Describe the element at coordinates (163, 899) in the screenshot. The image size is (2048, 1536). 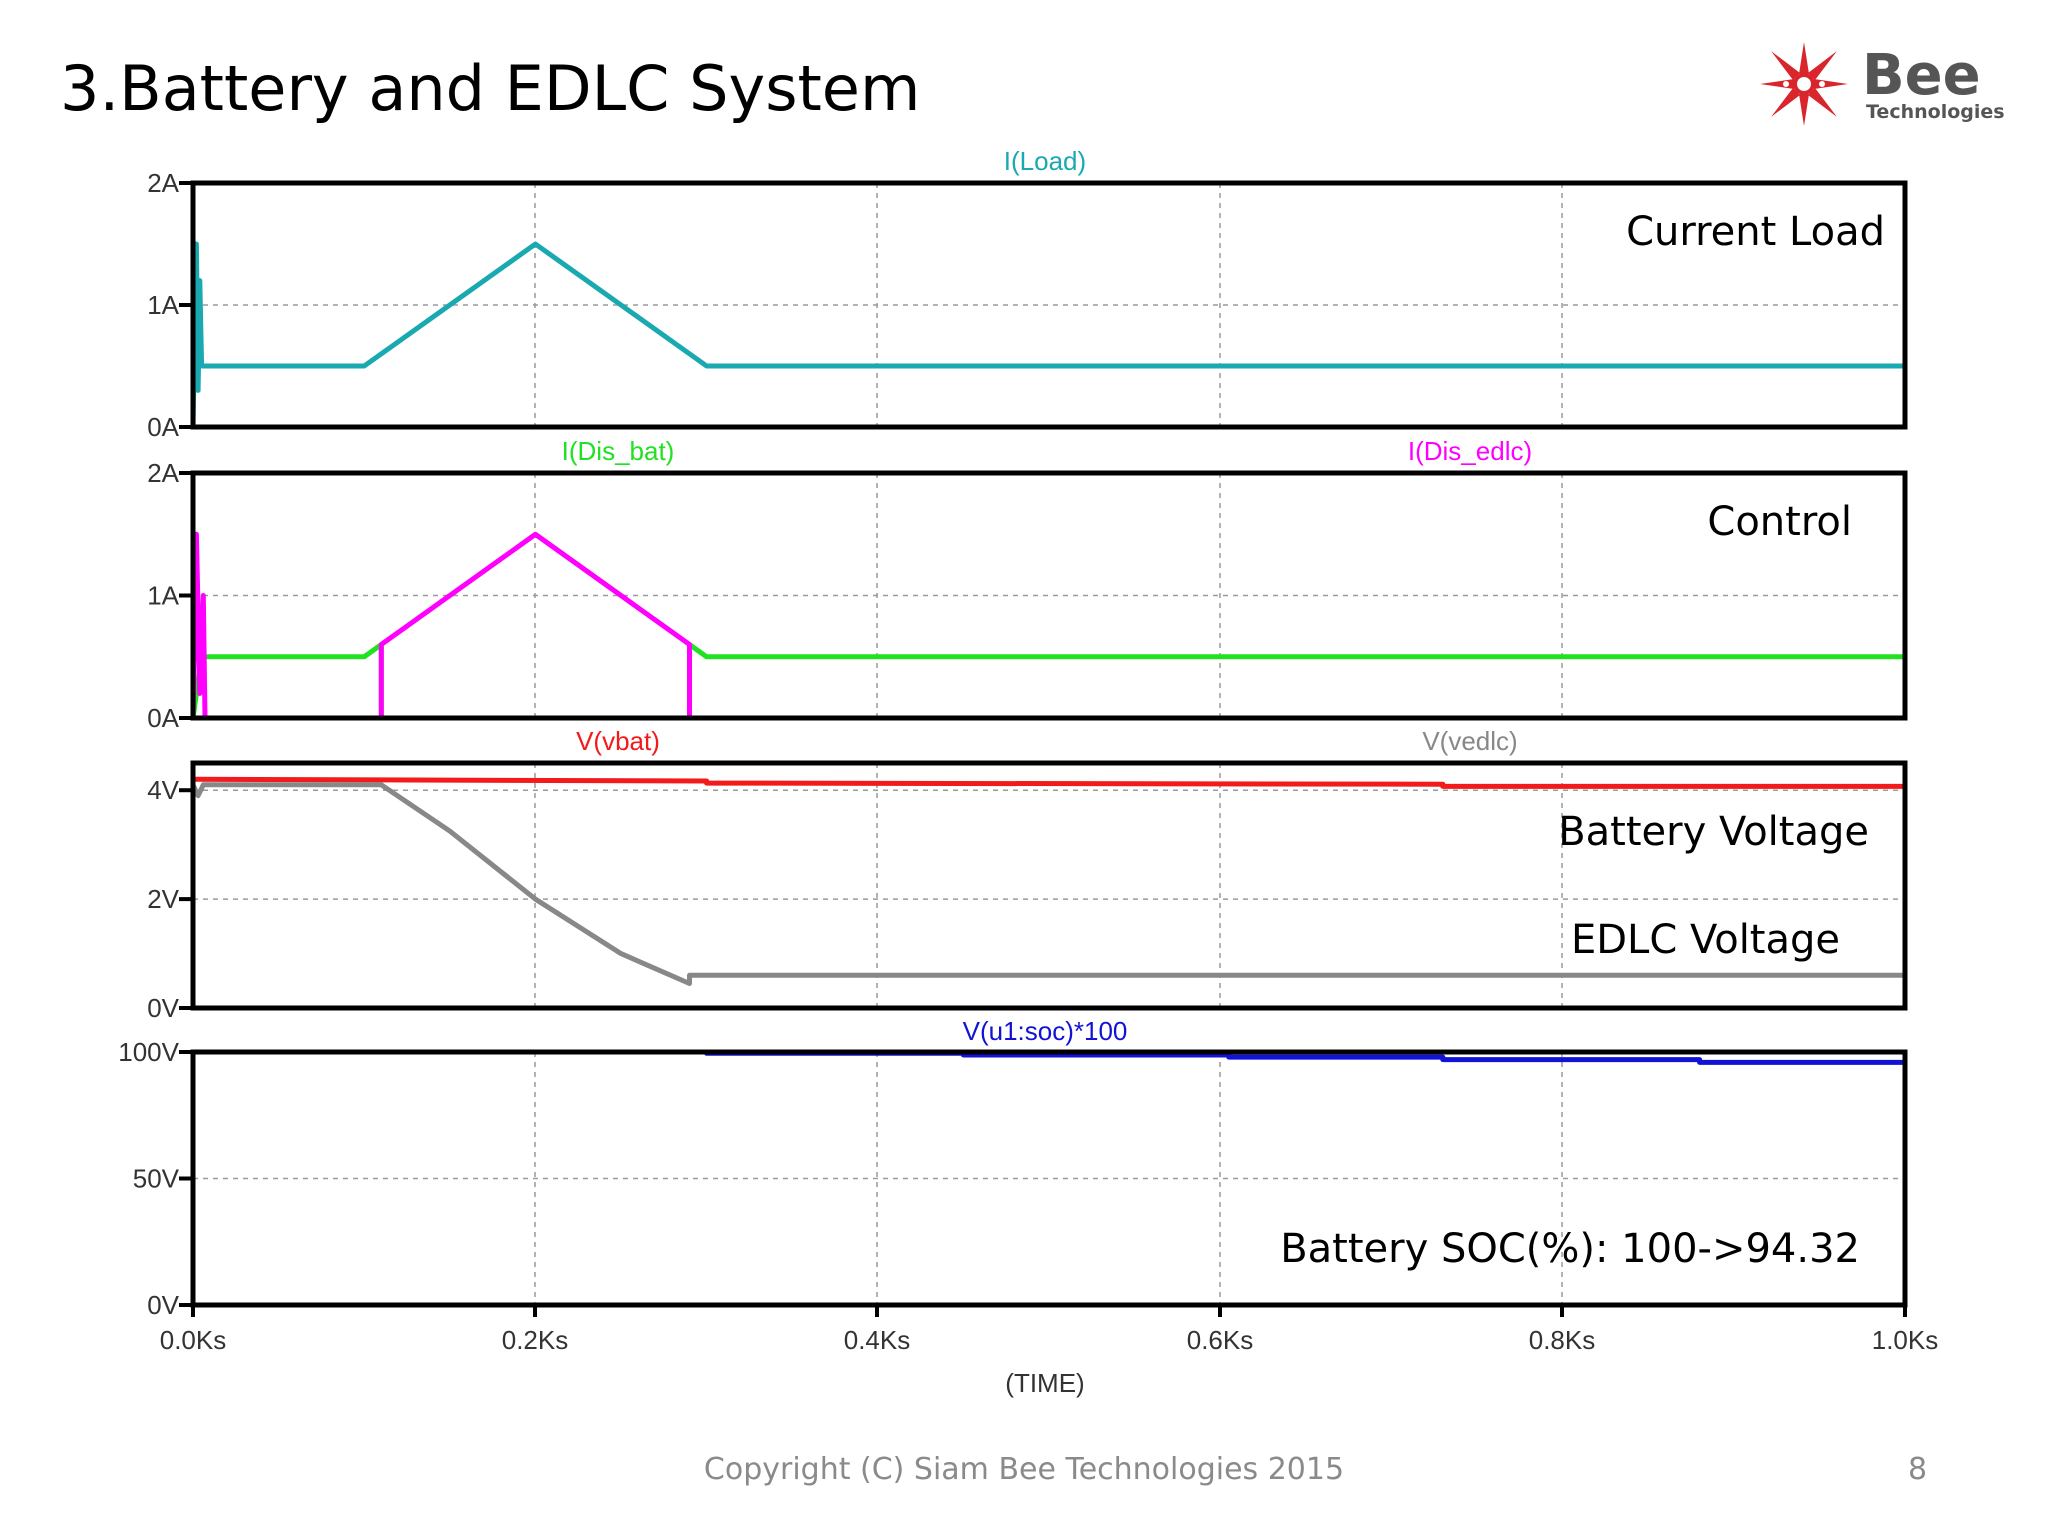
I see `y-tick-label: 2V` at that location.